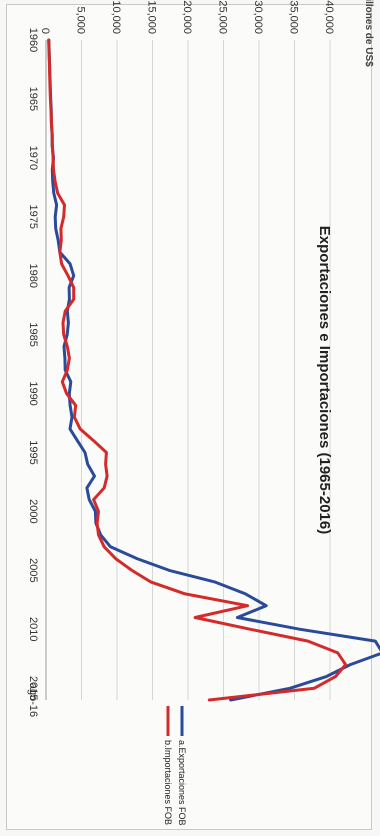 The image size is (380, 836). I want to click on legend-label: a.Exportaciones FOB, so click(182, 783).